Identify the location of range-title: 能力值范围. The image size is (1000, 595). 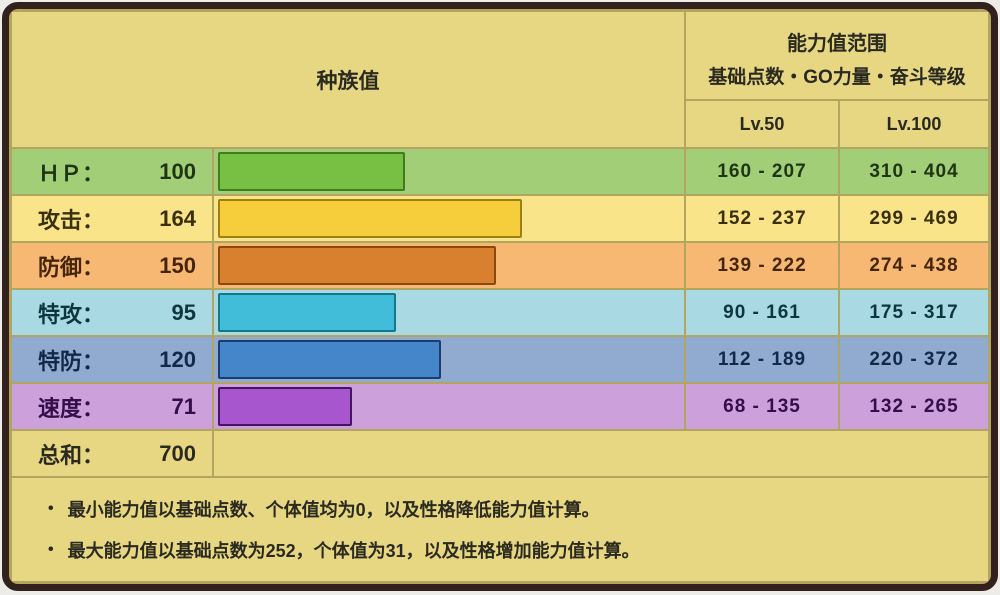
(837, 43).